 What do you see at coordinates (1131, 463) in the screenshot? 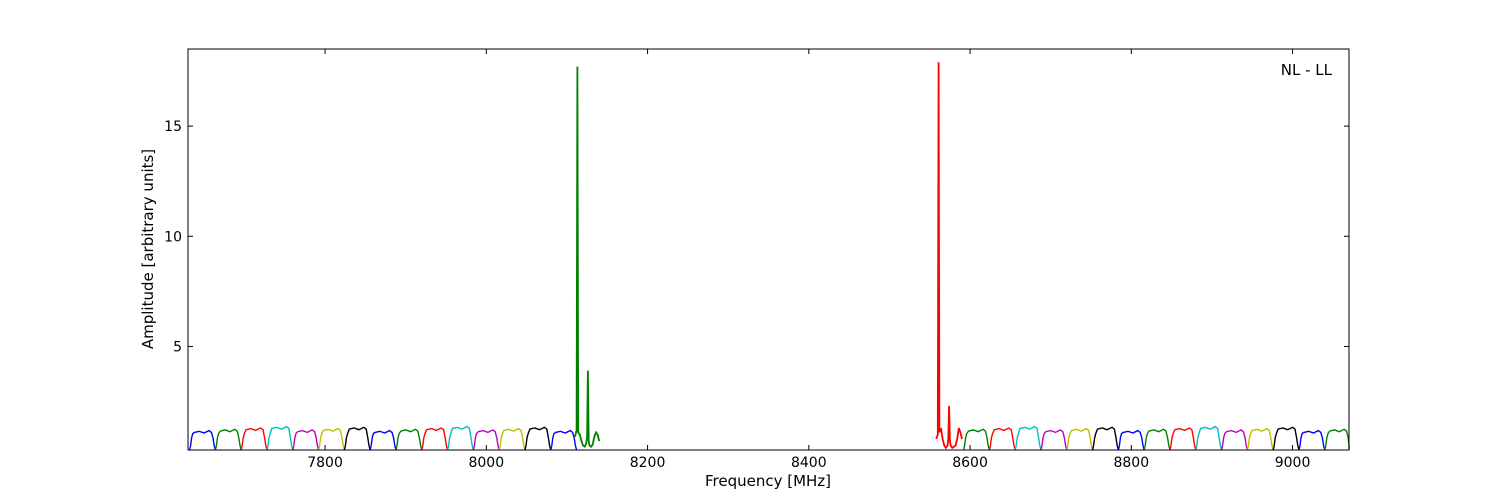
I see `x-tick-label: 8800` at bounding box center [1131, 463].